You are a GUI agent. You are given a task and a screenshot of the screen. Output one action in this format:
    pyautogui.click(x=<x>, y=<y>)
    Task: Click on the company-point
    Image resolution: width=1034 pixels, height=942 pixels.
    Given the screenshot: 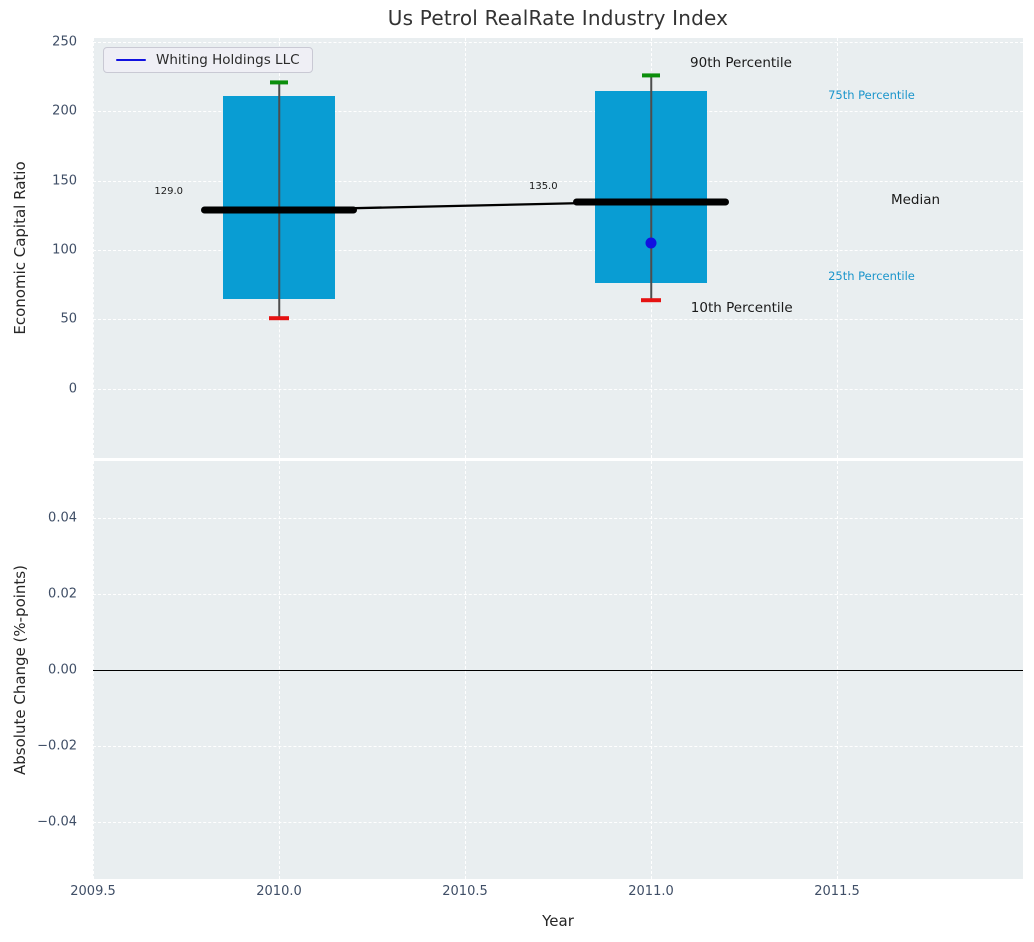 What is the action you would take?
    pyautogui.click(x=651, y=243)
    